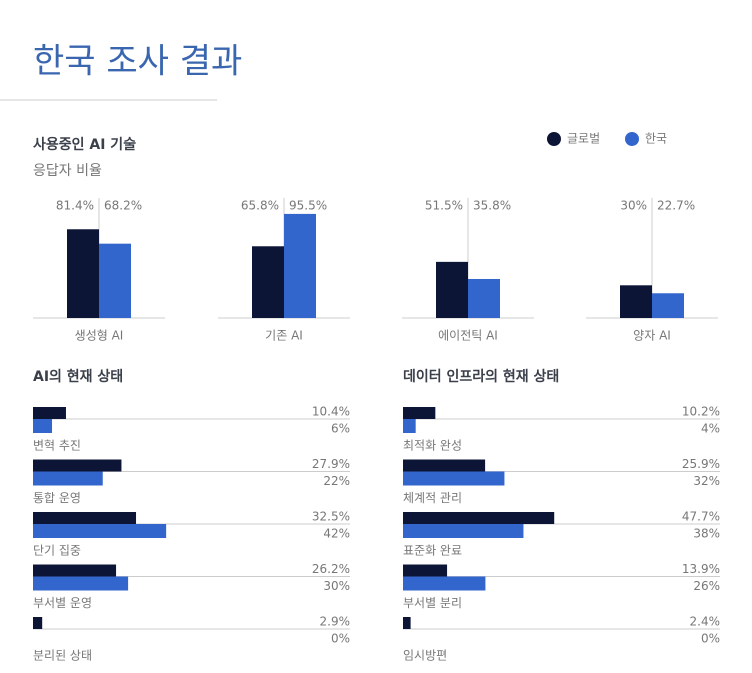 This screenshot has height=673, width=752. Describe the element at coordinates (336, 481) in the screenshot. I see `value-label: 22%` at that location.